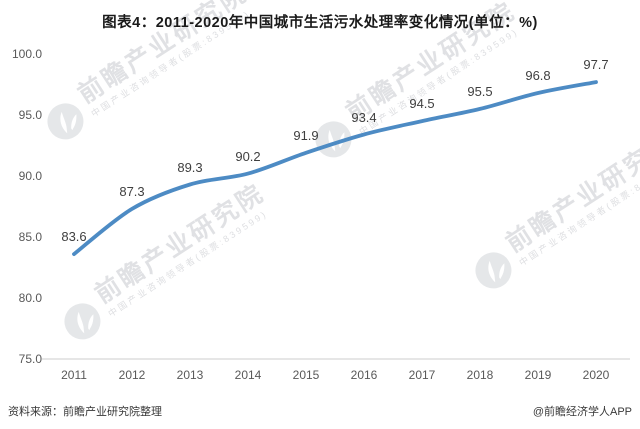 This screenshot has width=640, height=429. Describe the element at coordinates (596, 65) in the screenshot. I see `data-label: 97.7` at that location.